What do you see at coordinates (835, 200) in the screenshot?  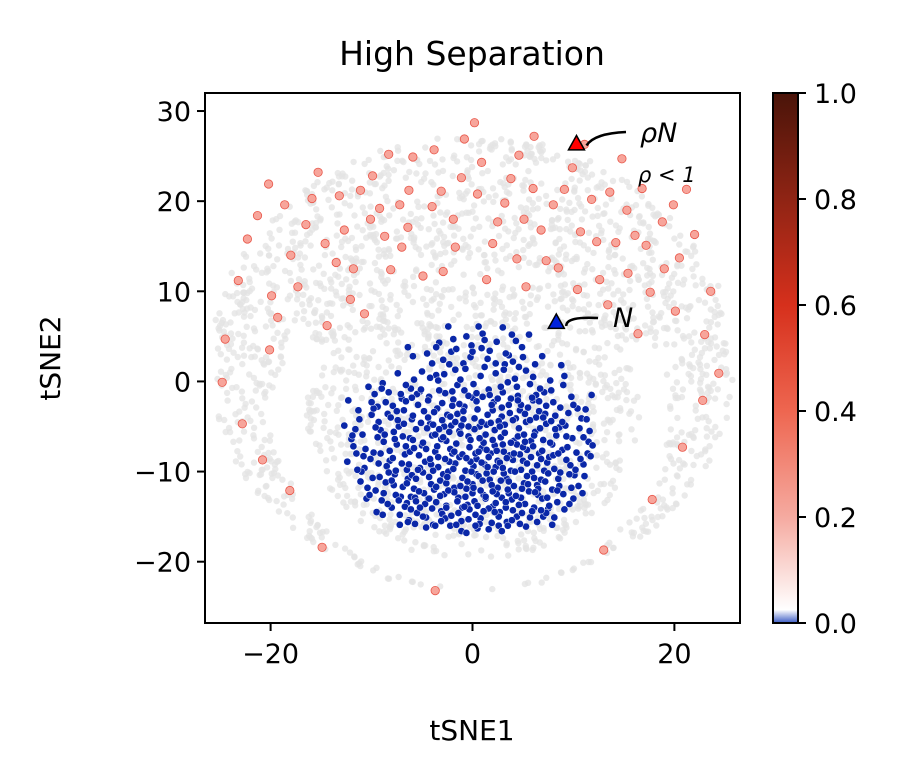 I see `colorbar-tick-label: 0.8` at bounding box center [835, 200].